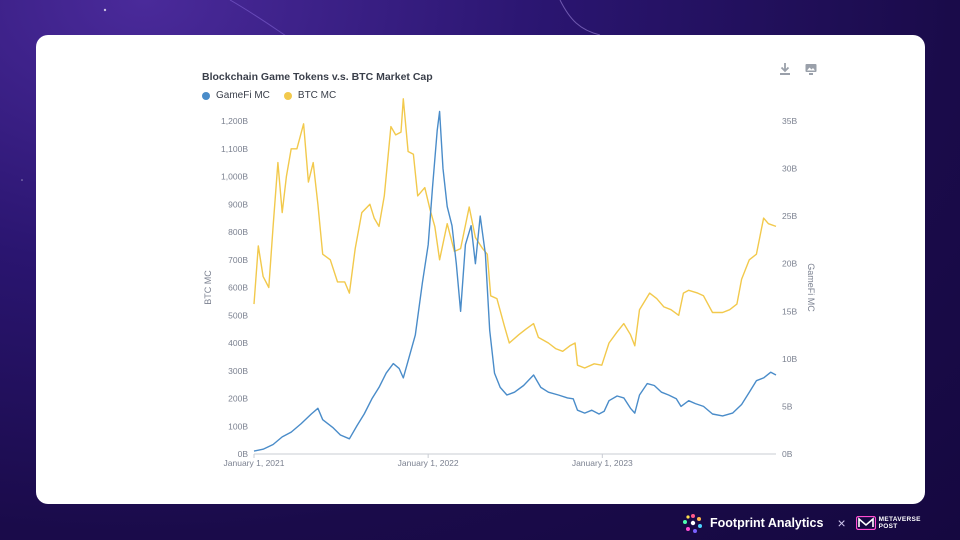  What do you see at coordinates (865, 523) in the screenshot?
I see `metaverse-post-icon` at bounding box center [865, 523].